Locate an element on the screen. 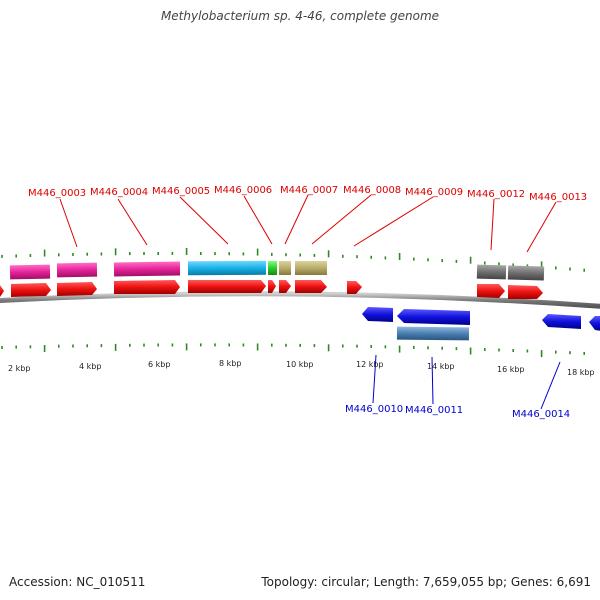  accession-text: Accession: NC_010511 is located at coordinates (77, 582).